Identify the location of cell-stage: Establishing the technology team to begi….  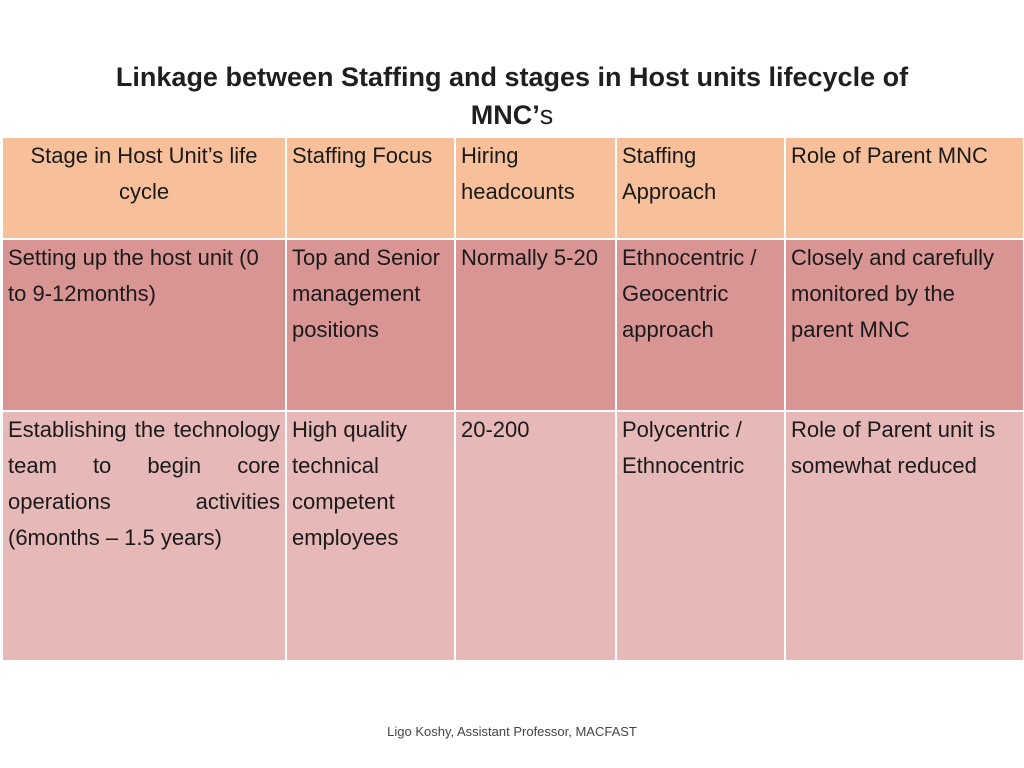
(144, 536).